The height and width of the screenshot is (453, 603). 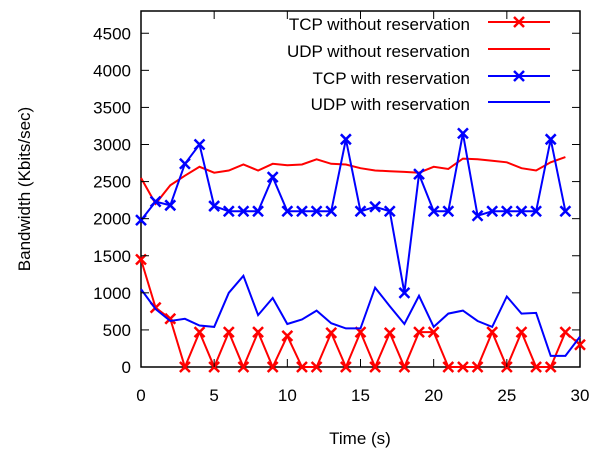 I want to click on x-tick-label: 0, so click(x=140, y=395).